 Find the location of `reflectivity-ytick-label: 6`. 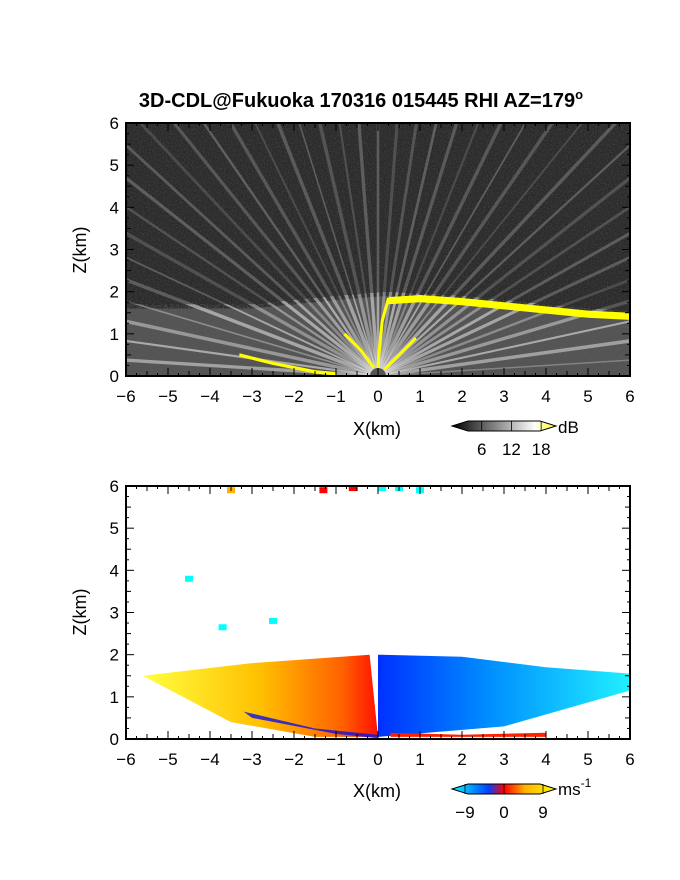

reflectivity-ytick-label: 6 is located at coordinates (114, 123).